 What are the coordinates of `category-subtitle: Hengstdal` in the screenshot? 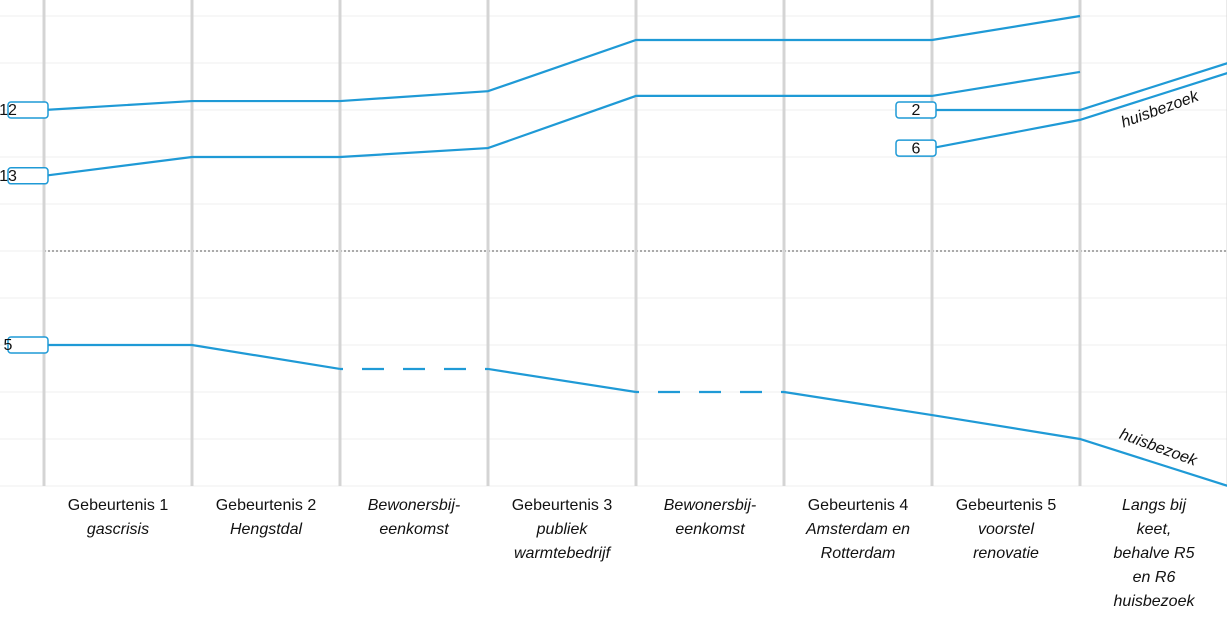 It's located at (266, 529).